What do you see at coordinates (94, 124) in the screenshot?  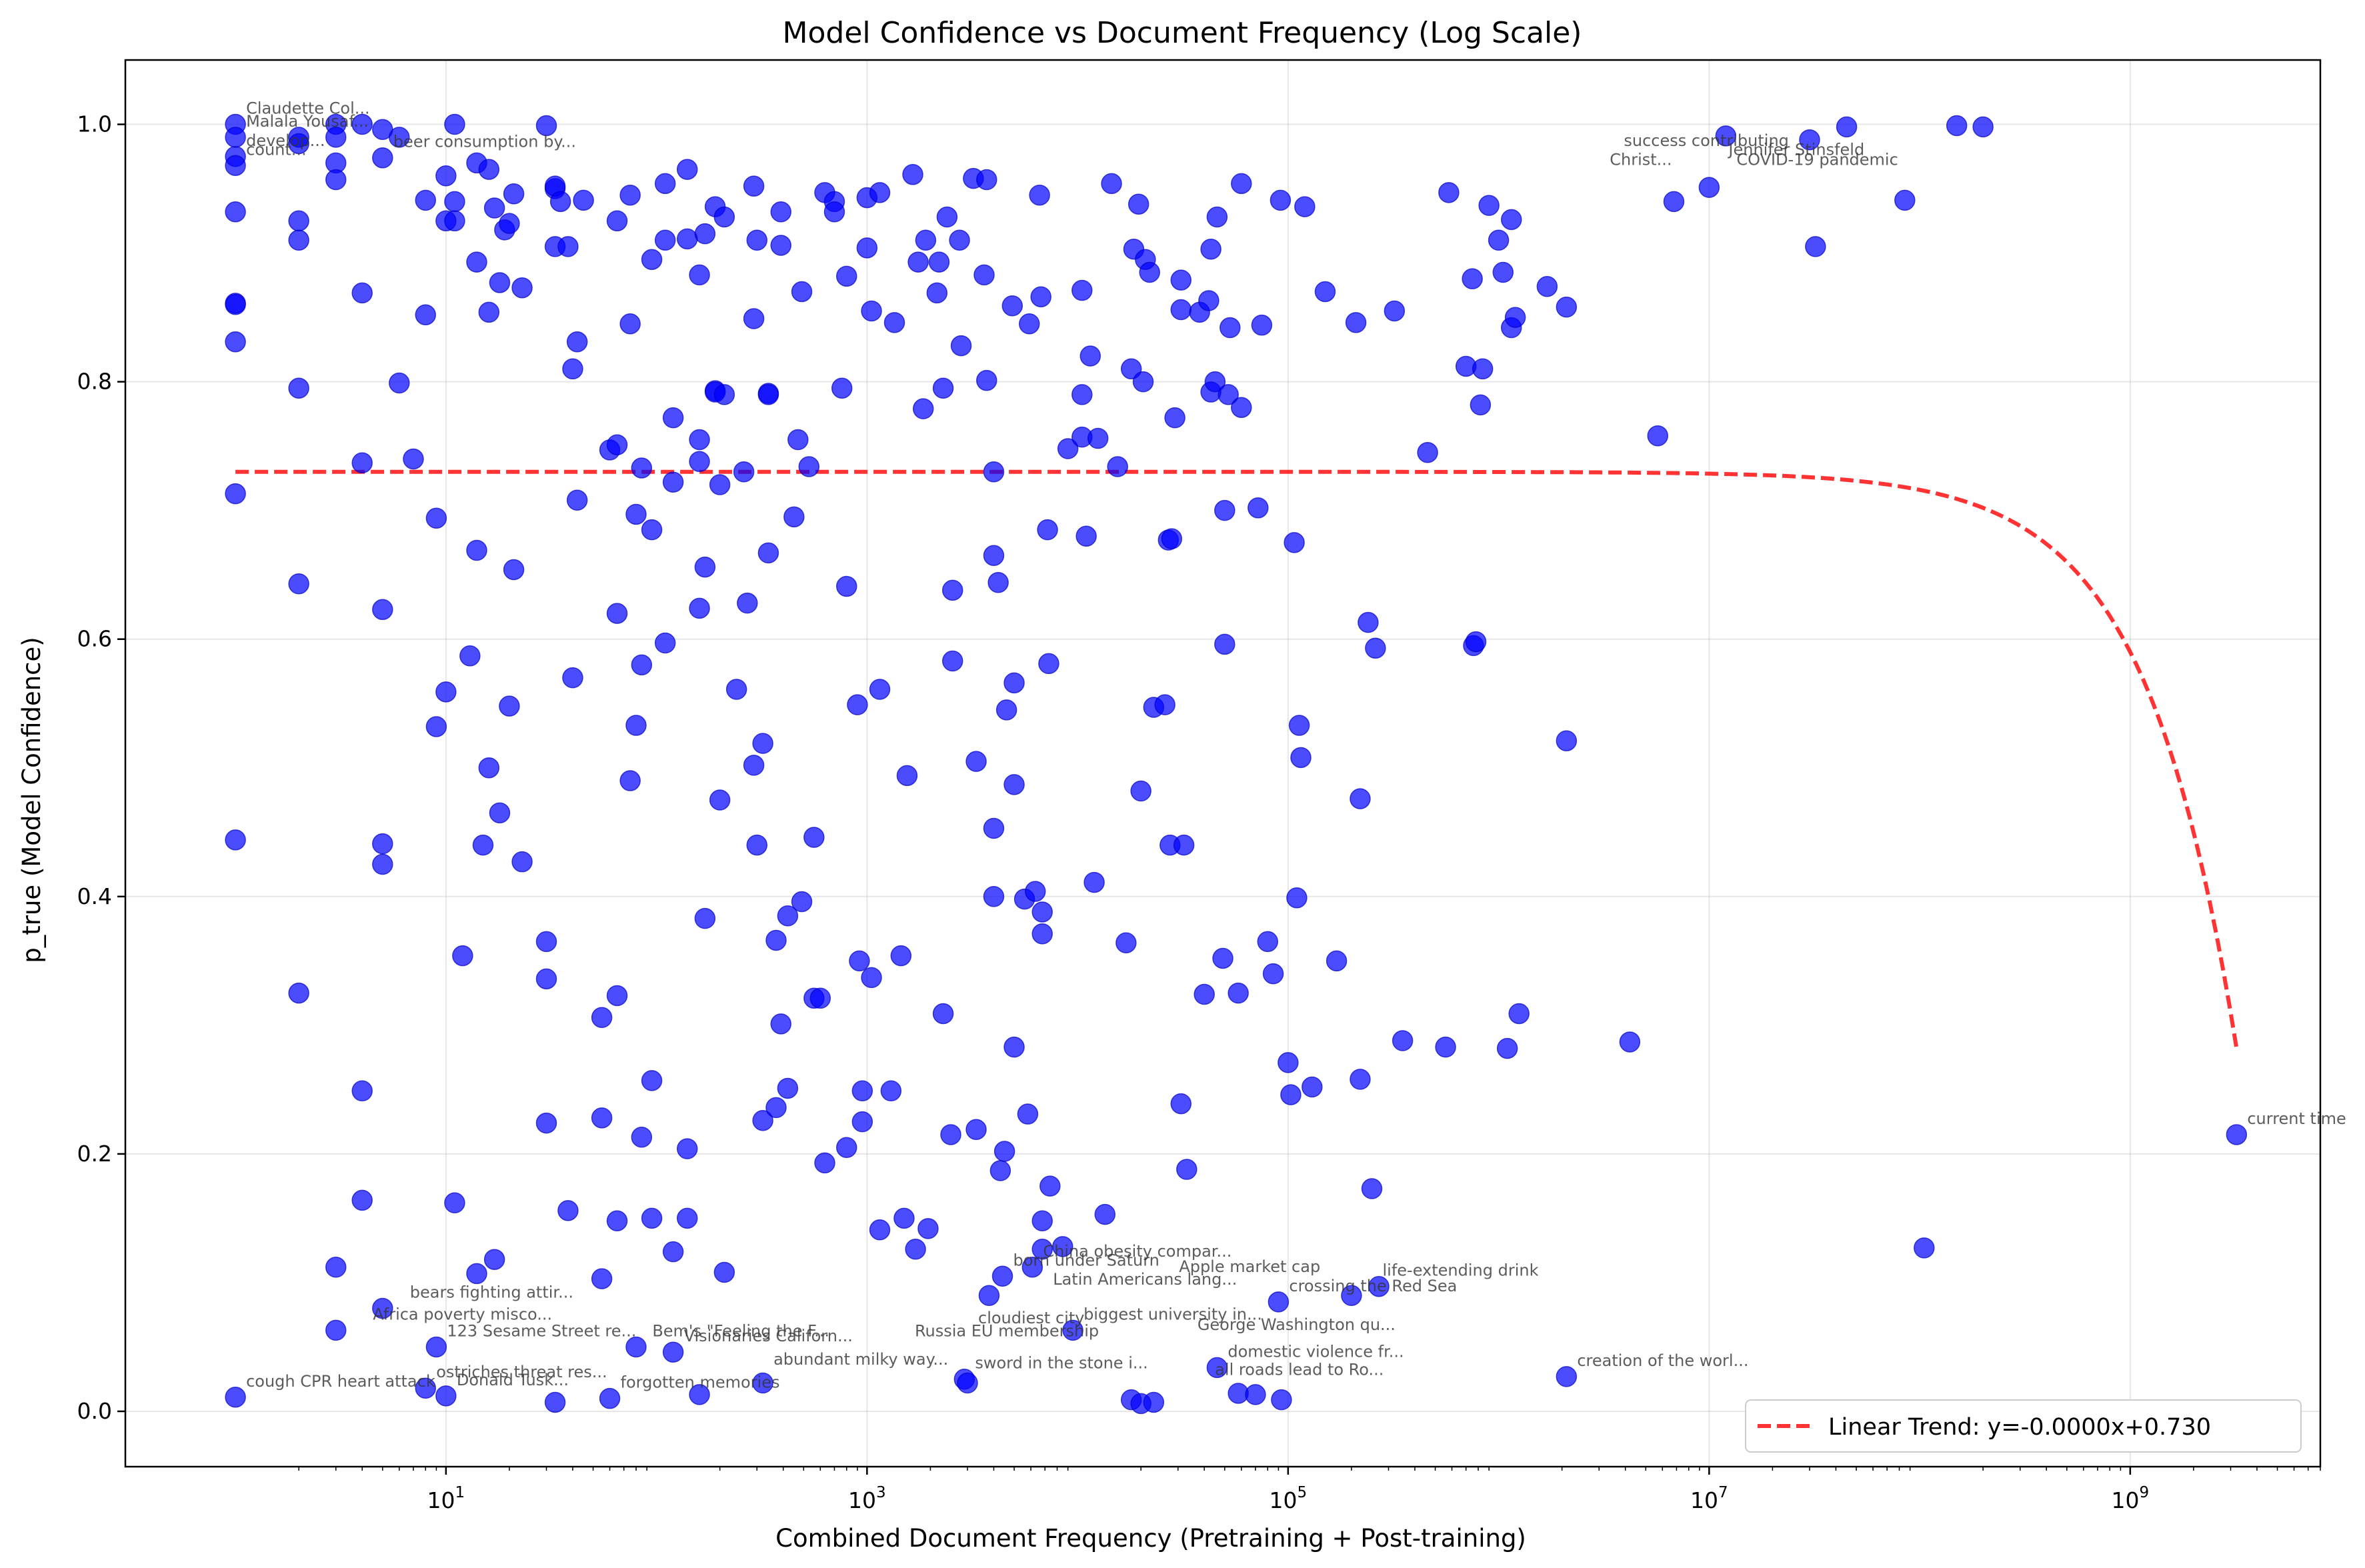 I see `y-tick-label: 1.0` at bounding box center [94, 124].